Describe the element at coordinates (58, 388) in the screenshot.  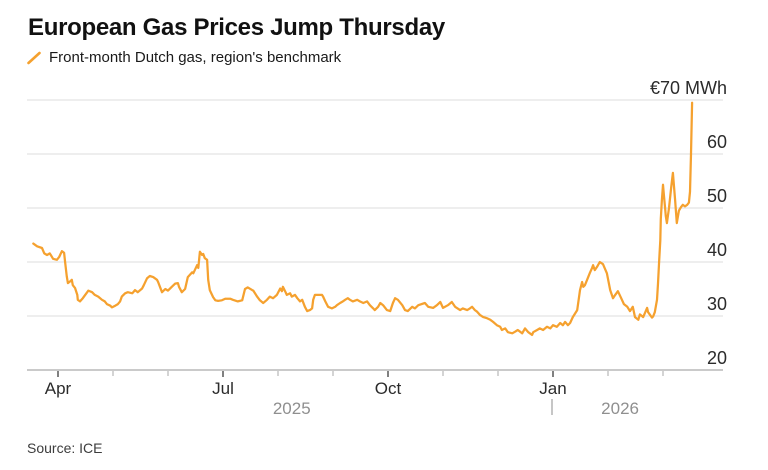
I see `x-tick-label: Apr` at that location.